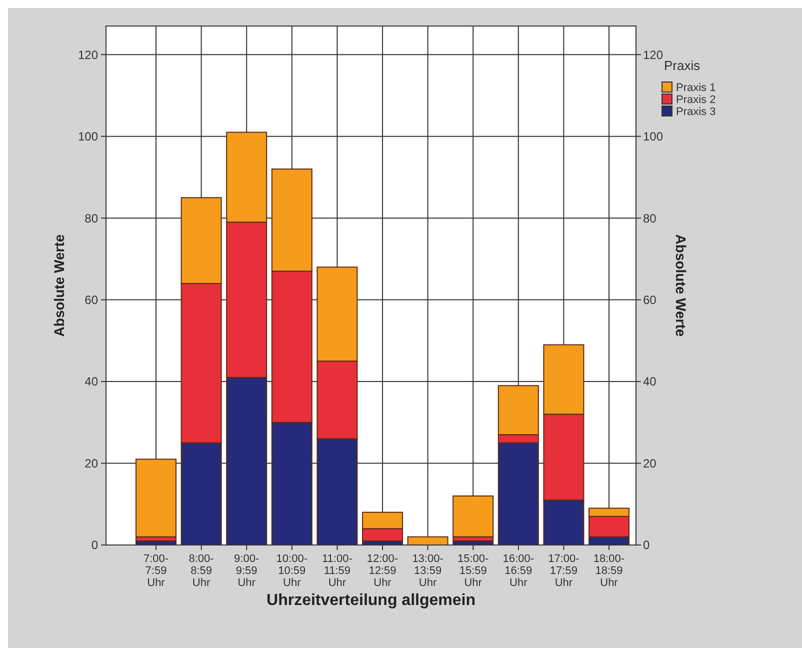 Image resolution: width=802 pixels, height=648 pixels. What do you see at coordinates (650, 300) in the screenshot?
I see `y2-tick-label: 60` at bounding box center [650, 300].